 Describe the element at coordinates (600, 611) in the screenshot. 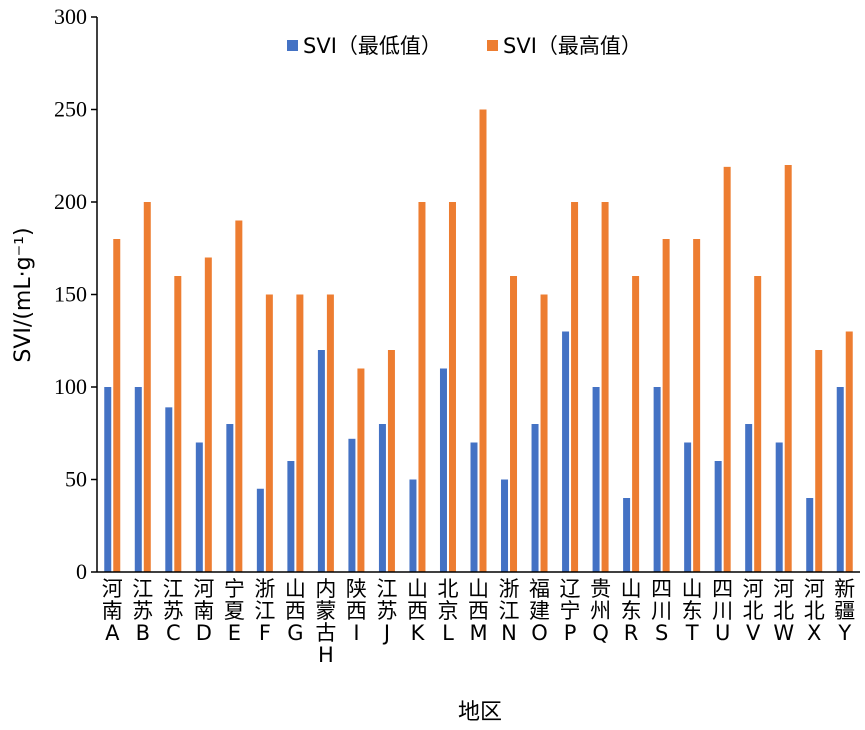

I see `x-category-label: 贵州 Q` at that location.